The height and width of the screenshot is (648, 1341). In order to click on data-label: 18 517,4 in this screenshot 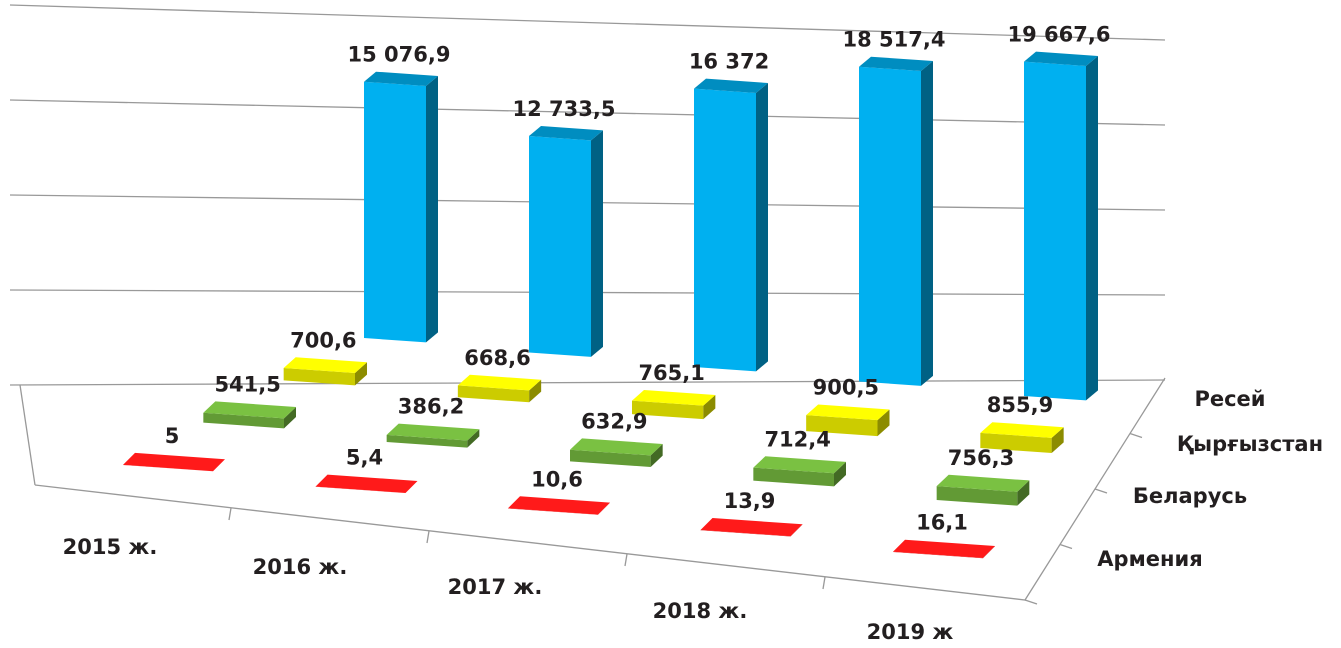, I will do `click(894, 40)`.